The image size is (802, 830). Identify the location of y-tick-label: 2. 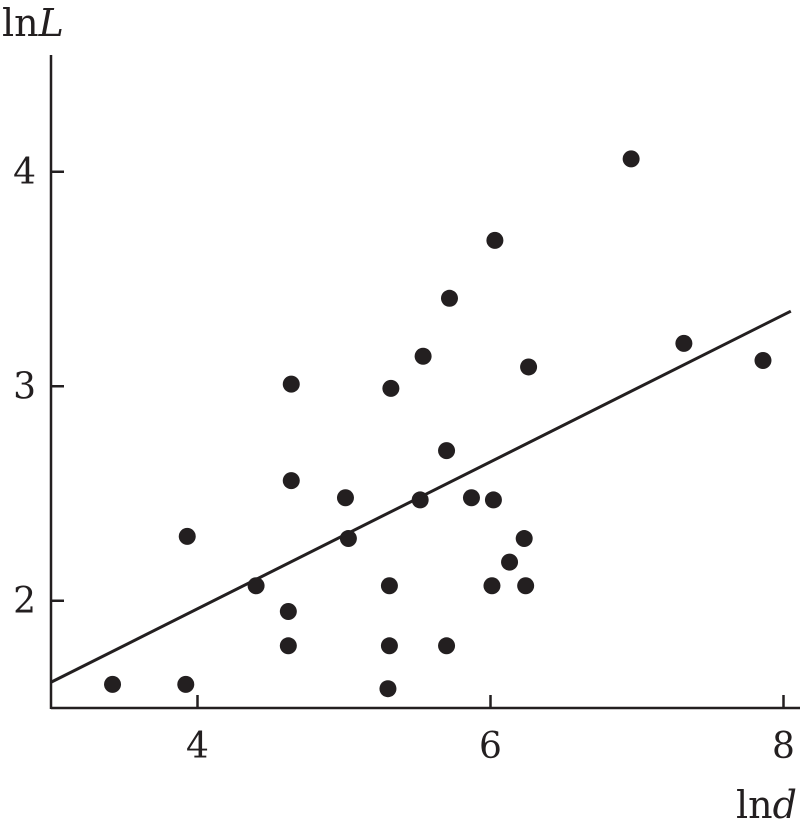
(24, 601).